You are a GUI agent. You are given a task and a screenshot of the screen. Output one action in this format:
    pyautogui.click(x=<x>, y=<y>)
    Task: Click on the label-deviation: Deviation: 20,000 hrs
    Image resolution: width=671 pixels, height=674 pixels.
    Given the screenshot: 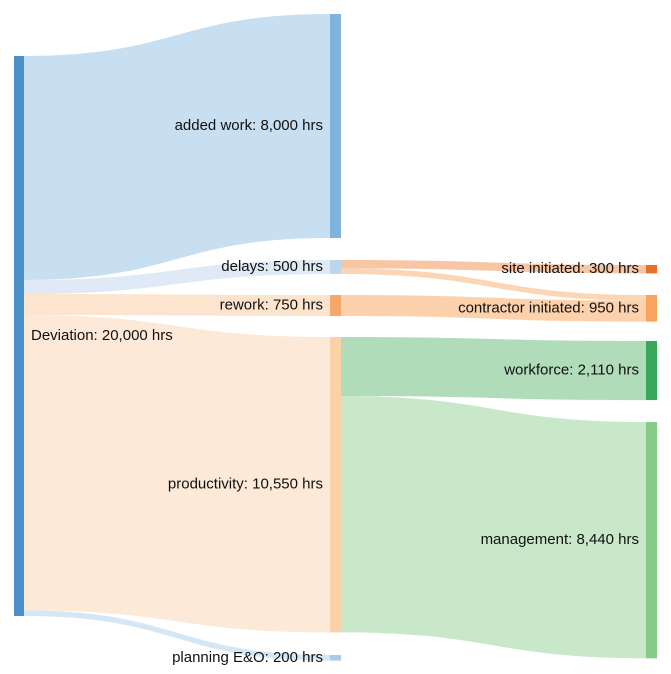 What is the action you would take?
    pyautogui.click(x=102, y=335)
    